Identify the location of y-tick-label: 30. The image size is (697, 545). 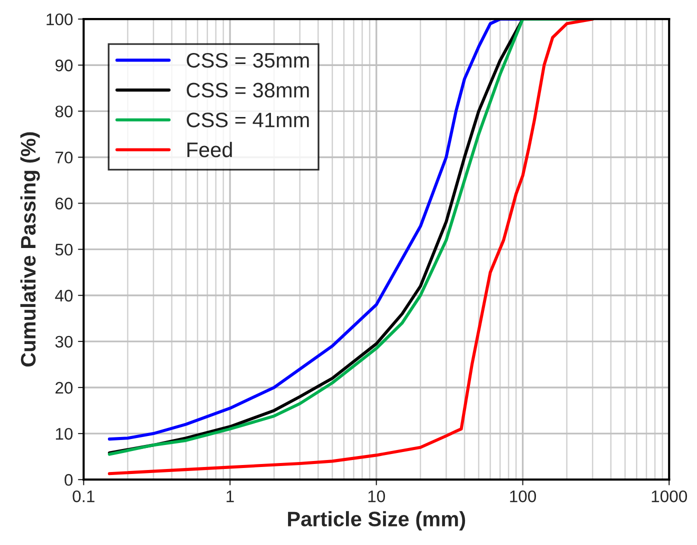
(64, 342).